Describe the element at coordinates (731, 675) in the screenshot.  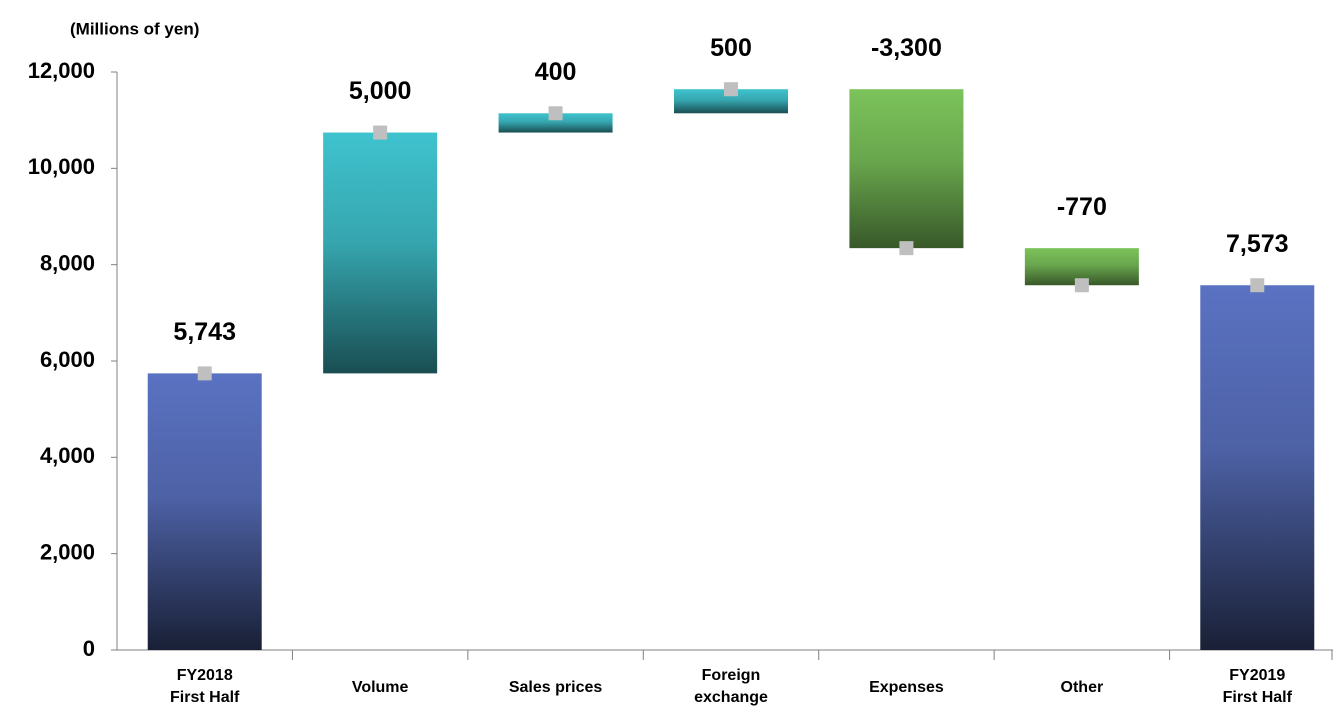
I see `x-tick-label: Foreign` at that location.